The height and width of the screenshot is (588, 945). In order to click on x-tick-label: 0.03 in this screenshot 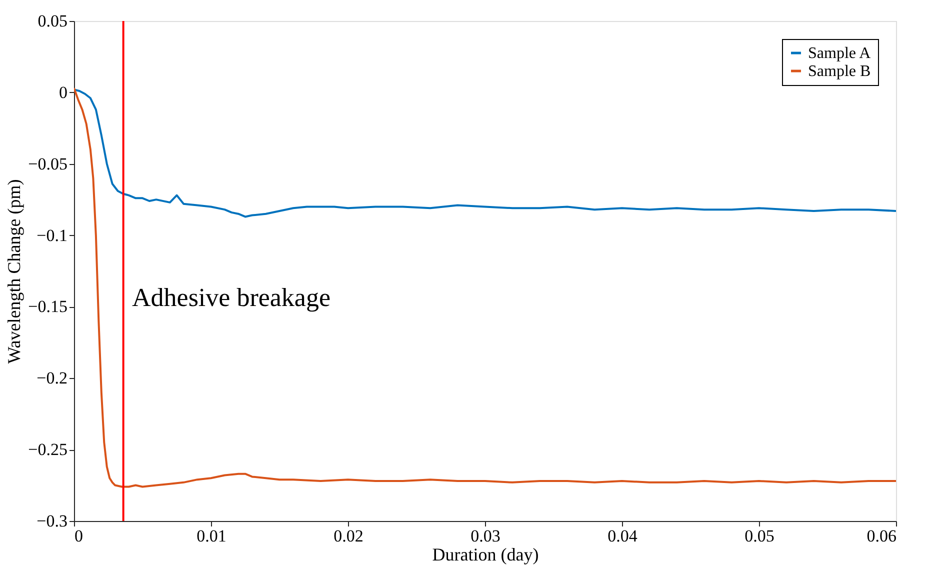, I will do `click(485, 536)`.